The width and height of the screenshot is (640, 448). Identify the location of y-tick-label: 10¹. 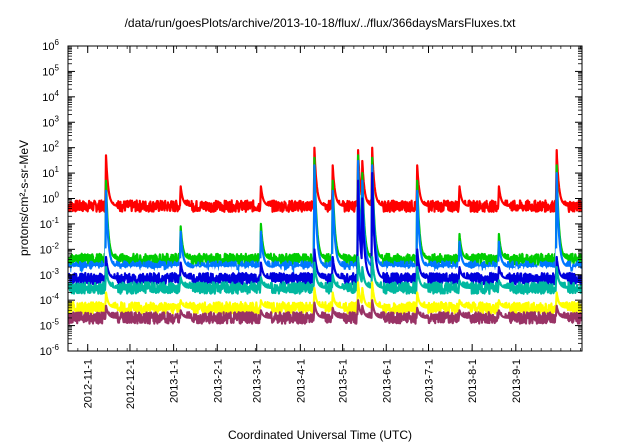
(50, 172).